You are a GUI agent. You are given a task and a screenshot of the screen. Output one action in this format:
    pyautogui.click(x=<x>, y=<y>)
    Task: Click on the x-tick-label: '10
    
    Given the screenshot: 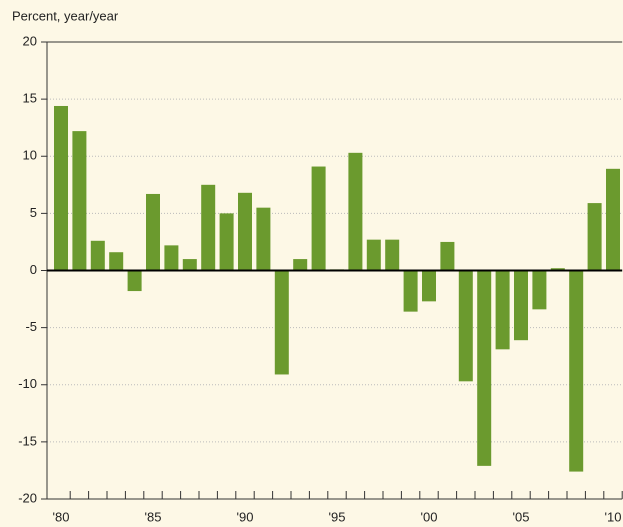 What is the action you would take?
    pyautogui.click(x=613, y=516)
    